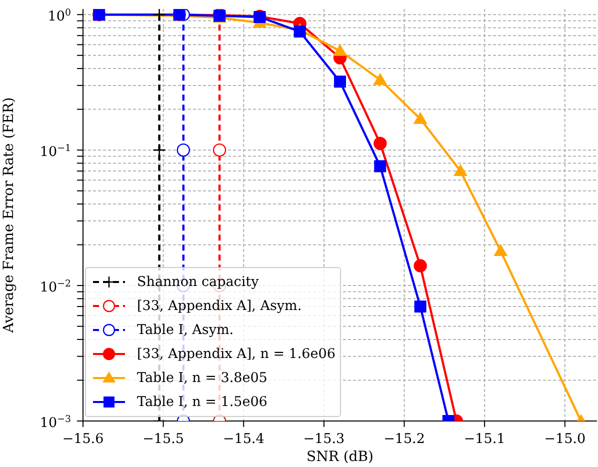 This screenshot has width=598, height=467. What do you see at coordinates (185, 330) in the screenshot?
I see `legend-label: Table I, Asym.` at bounding box center [185, 330].